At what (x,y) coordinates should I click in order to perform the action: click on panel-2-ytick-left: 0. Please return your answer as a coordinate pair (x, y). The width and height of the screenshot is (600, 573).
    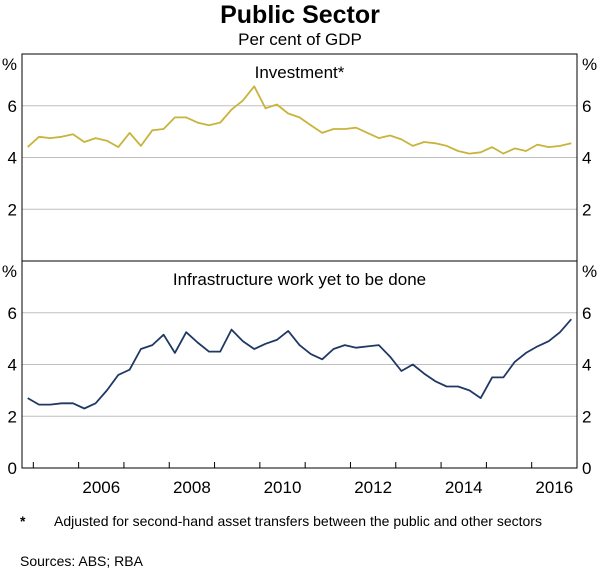
    Looking at the image, I should click on (12, 468).